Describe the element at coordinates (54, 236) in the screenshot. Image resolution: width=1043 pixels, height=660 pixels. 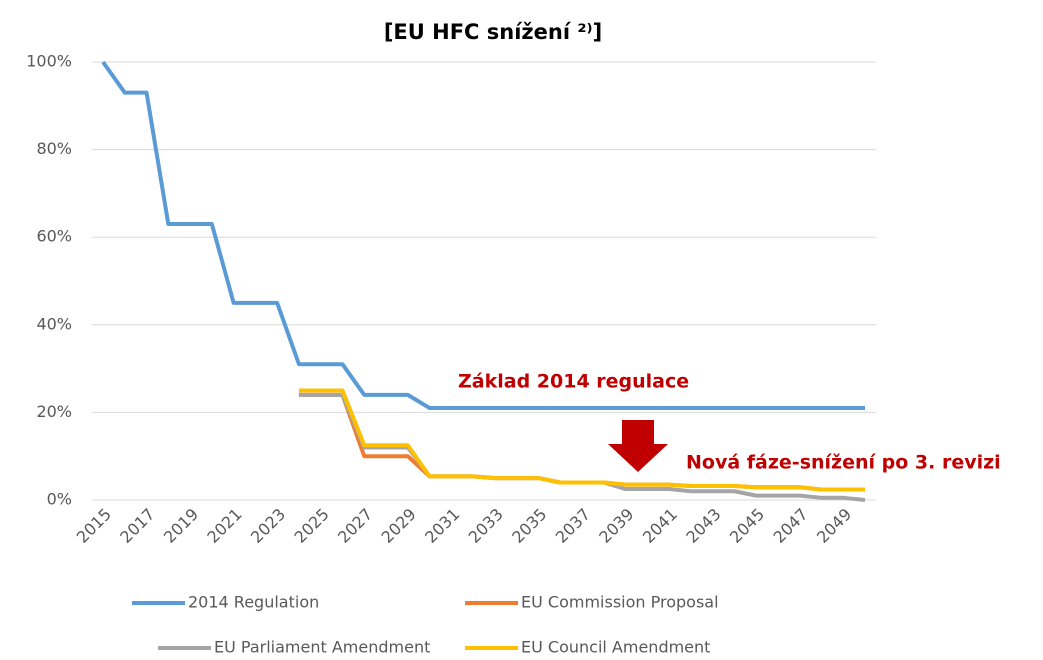
I see `y-tick-label: 60%` at that location.